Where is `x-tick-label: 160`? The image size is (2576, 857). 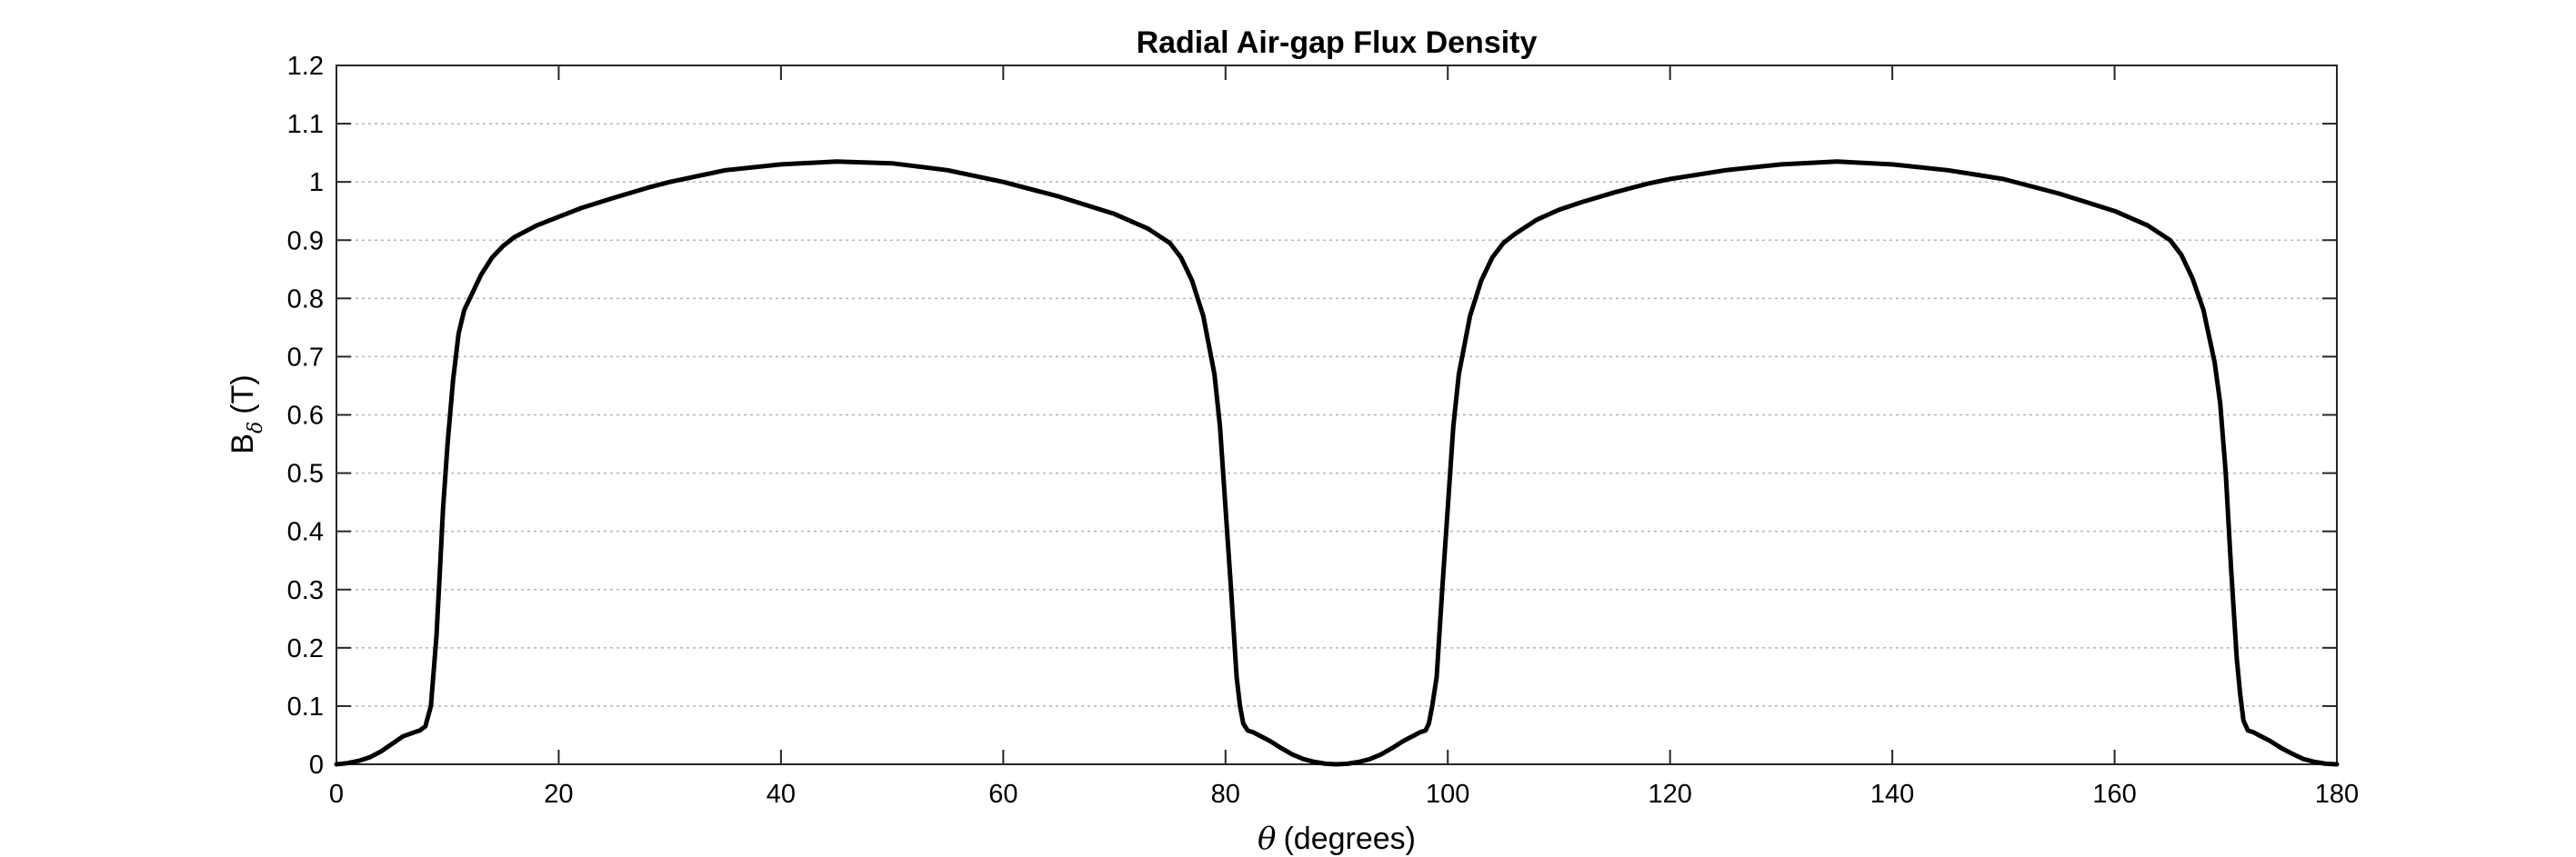 x-tick-label: 160 is located at coordinates (2114, 795).